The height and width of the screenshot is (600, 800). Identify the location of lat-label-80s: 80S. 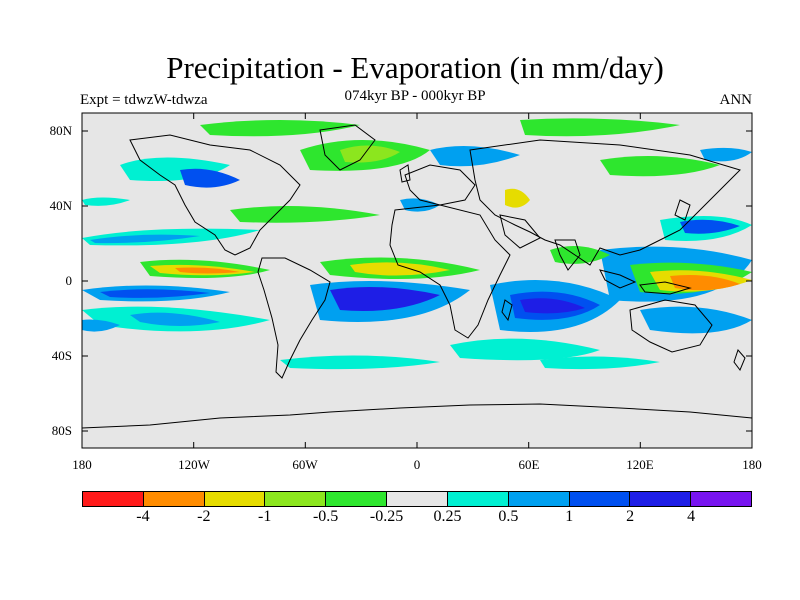
(61, 430).